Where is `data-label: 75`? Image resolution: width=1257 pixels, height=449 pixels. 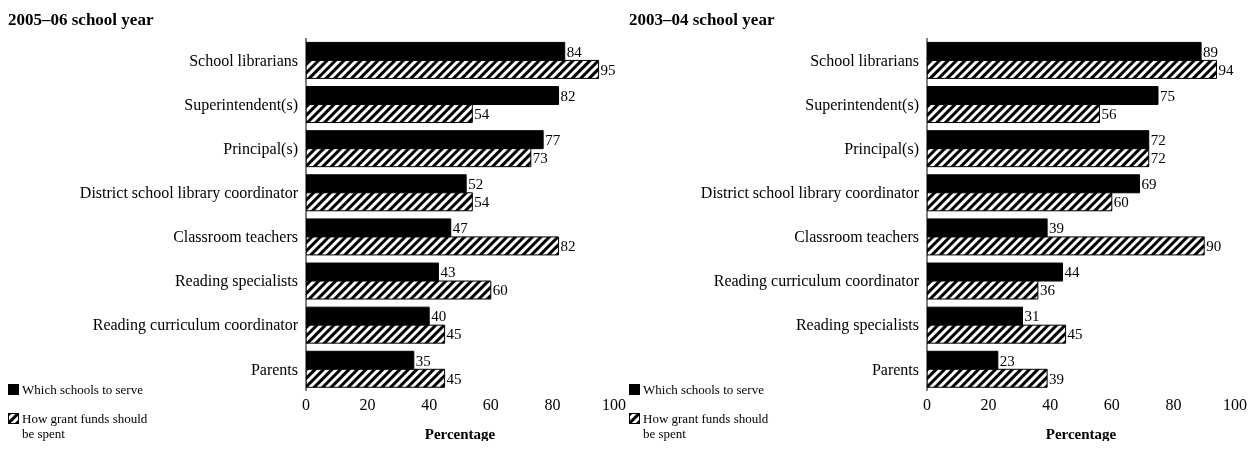
data-label: 75 is located at coordinates (1167, 95).